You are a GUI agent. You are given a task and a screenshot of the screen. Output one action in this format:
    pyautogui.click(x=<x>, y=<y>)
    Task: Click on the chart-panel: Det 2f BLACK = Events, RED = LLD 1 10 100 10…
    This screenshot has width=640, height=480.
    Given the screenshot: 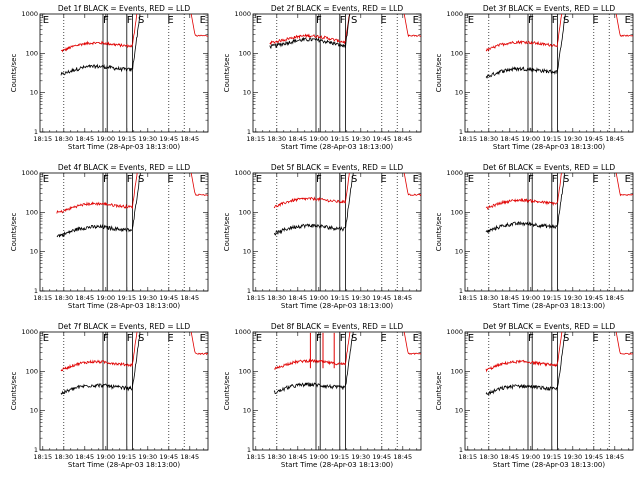 What is the action you would take?
    pyautogui.click(x=322, y=77)
    